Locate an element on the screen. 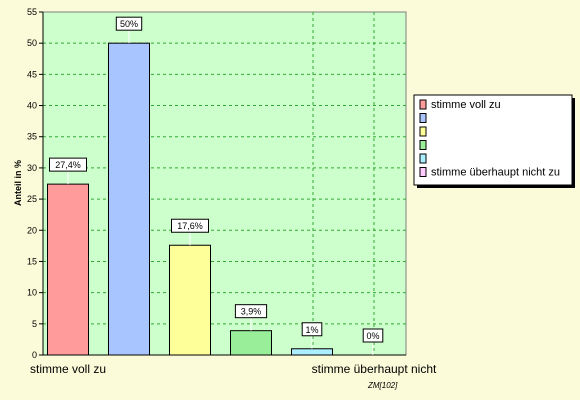 Image resolution: width=580 pixels, height=400 pixels. y-tick-label: 50 is located at coordinates (32, 43).